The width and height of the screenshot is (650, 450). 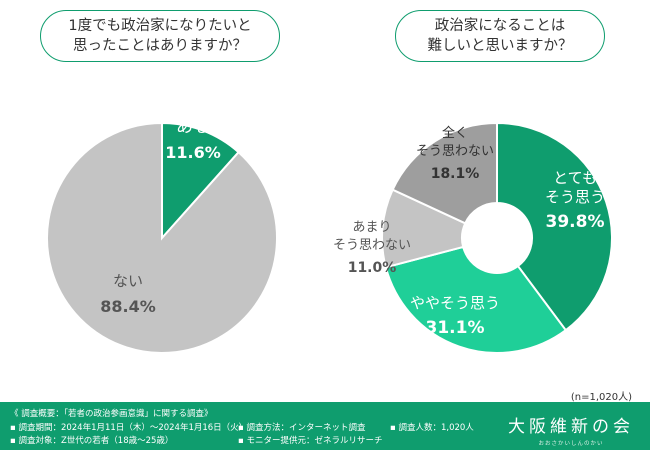 What do you see at coordinates (372, 268) in the screenshot?
I see `slice-value-2: 11.0%` at bounding box center [372, 268].